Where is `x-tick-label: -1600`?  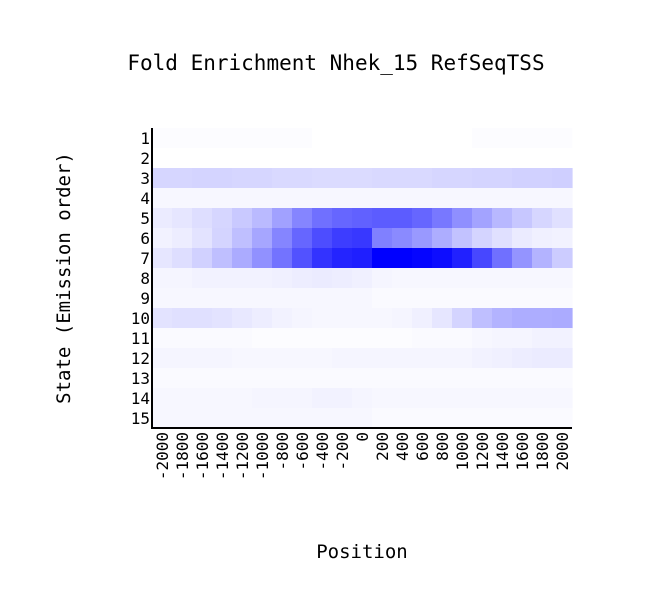 x-tick-label: -1600 is located at coordinates (202, 456).